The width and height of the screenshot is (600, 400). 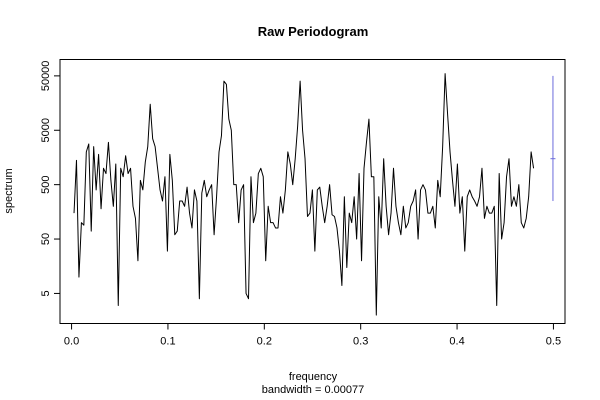 I want to click on x-axis: 0.0 0.1 0.2 0.3 0.4 0.5, so click(x=312, y=335).